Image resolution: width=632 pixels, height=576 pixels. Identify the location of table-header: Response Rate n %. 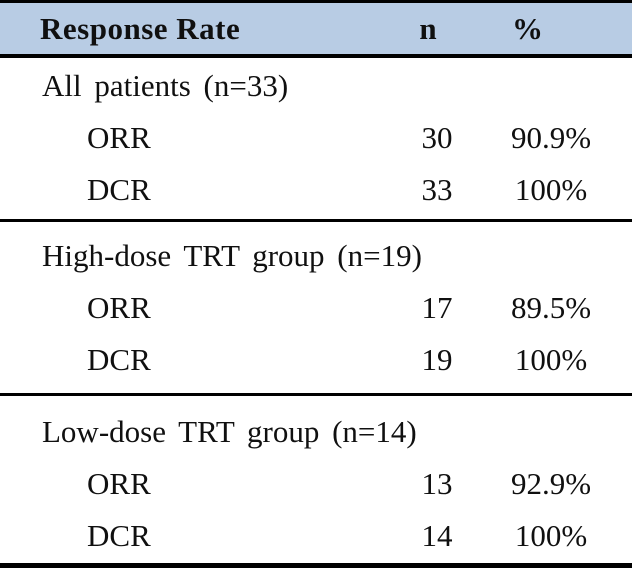
(316, 30).